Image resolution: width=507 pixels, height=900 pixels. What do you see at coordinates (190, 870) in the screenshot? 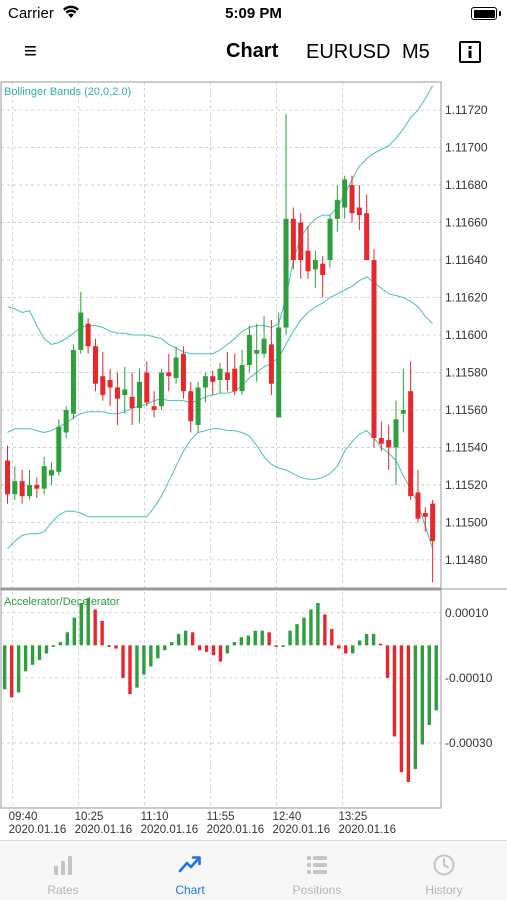
I see `tab-chart: Chart` at bounding box center [190, 870].